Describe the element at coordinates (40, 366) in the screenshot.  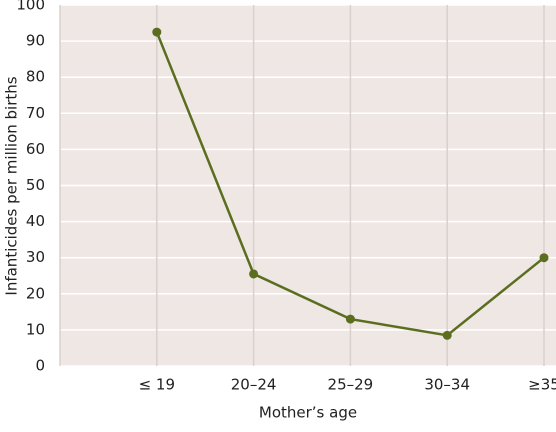
I see `y-tick-label: 0` at that location.